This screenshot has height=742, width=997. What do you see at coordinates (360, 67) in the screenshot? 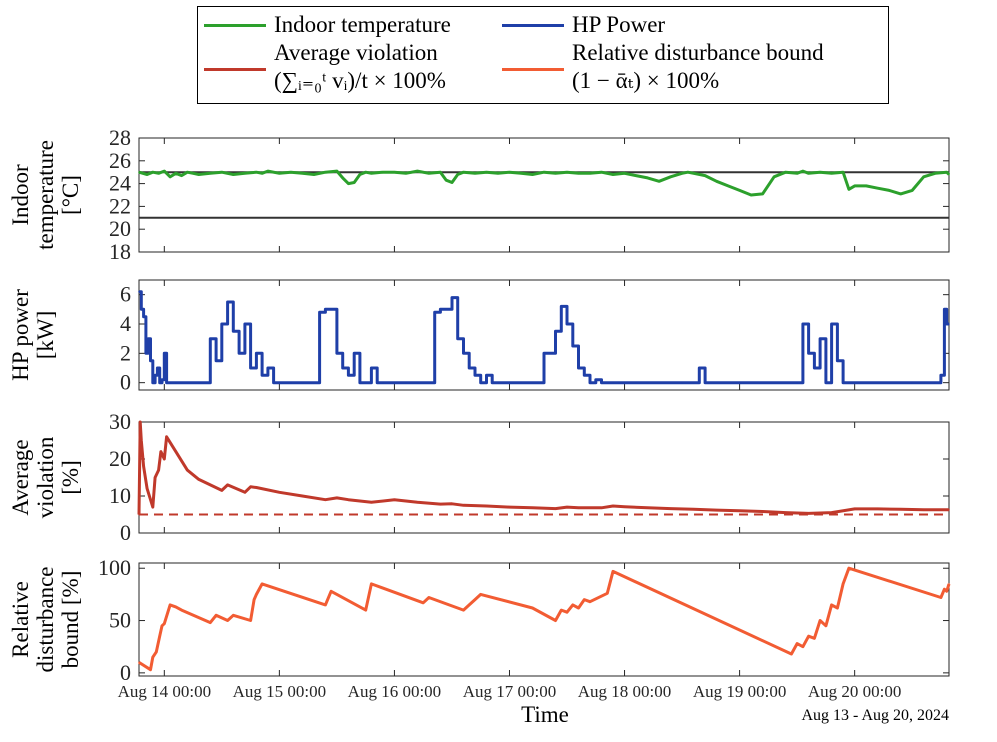
I see `legend-label: Average violation (∑ᵢ₌₀ᵗ vᵢ)/t × 100%` at bounding box center [360, 67].